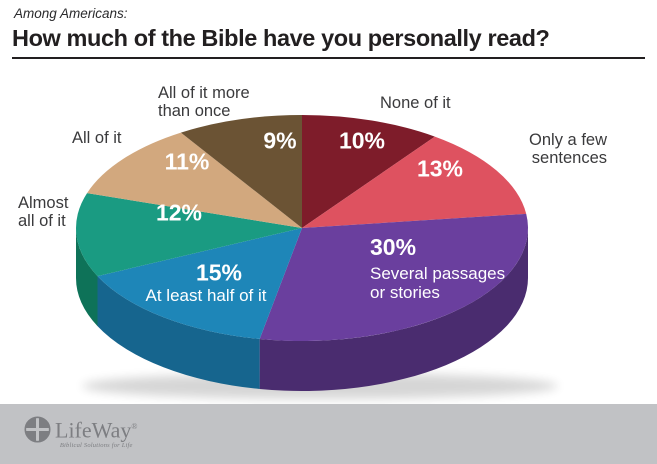  I want to click on callout-almost-line1: Almost, so click(43, 203).